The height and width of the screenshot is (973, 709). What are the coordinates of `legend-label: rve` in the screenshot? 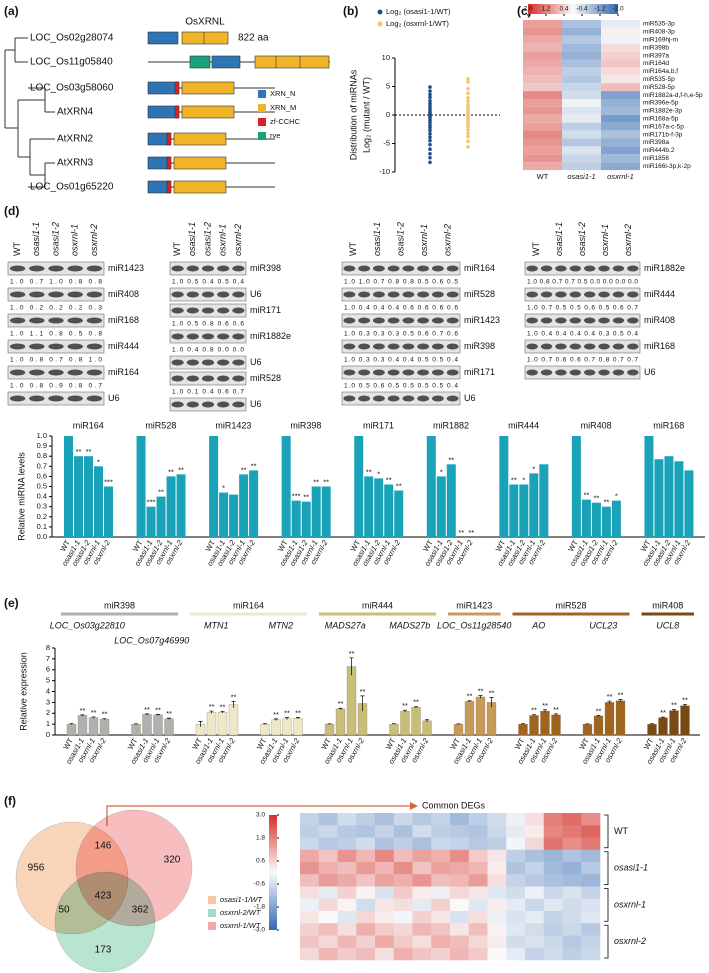 It's located at (275, 135).